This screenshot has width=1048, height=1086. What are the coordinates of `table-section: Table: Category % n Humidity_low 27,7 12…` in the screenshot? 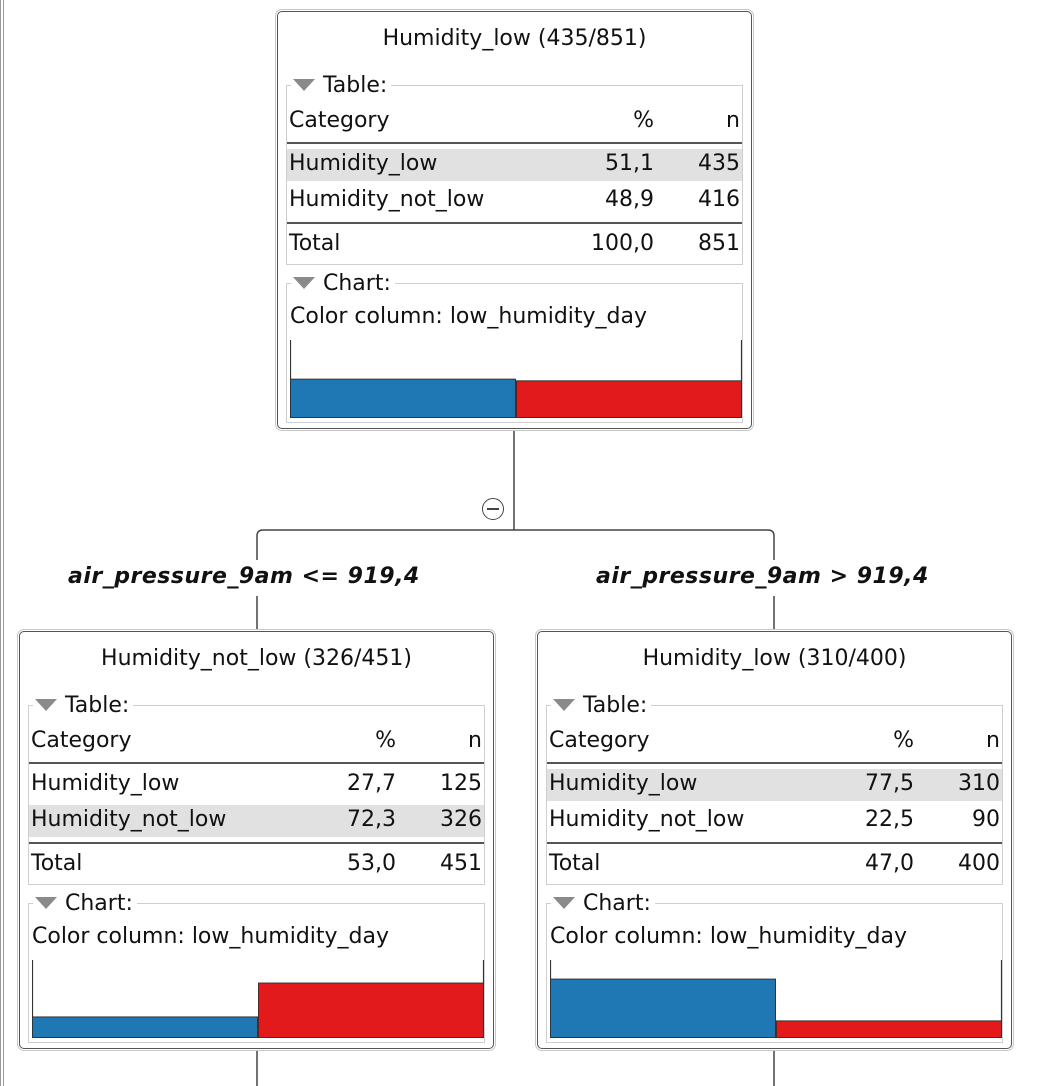 It's located at (256, 787).